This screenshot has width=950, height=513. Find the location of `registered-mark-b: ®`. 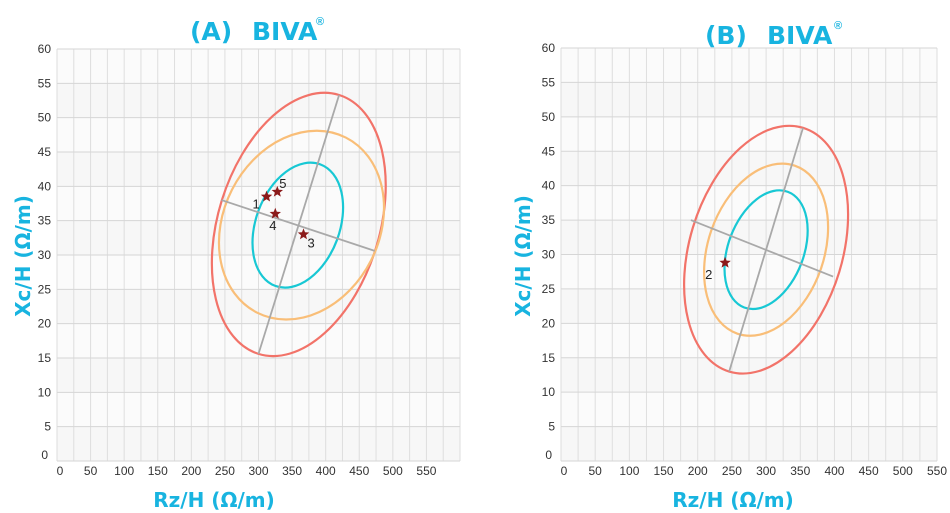

registered-mark-b: ® is located at coordinates (838, 26).